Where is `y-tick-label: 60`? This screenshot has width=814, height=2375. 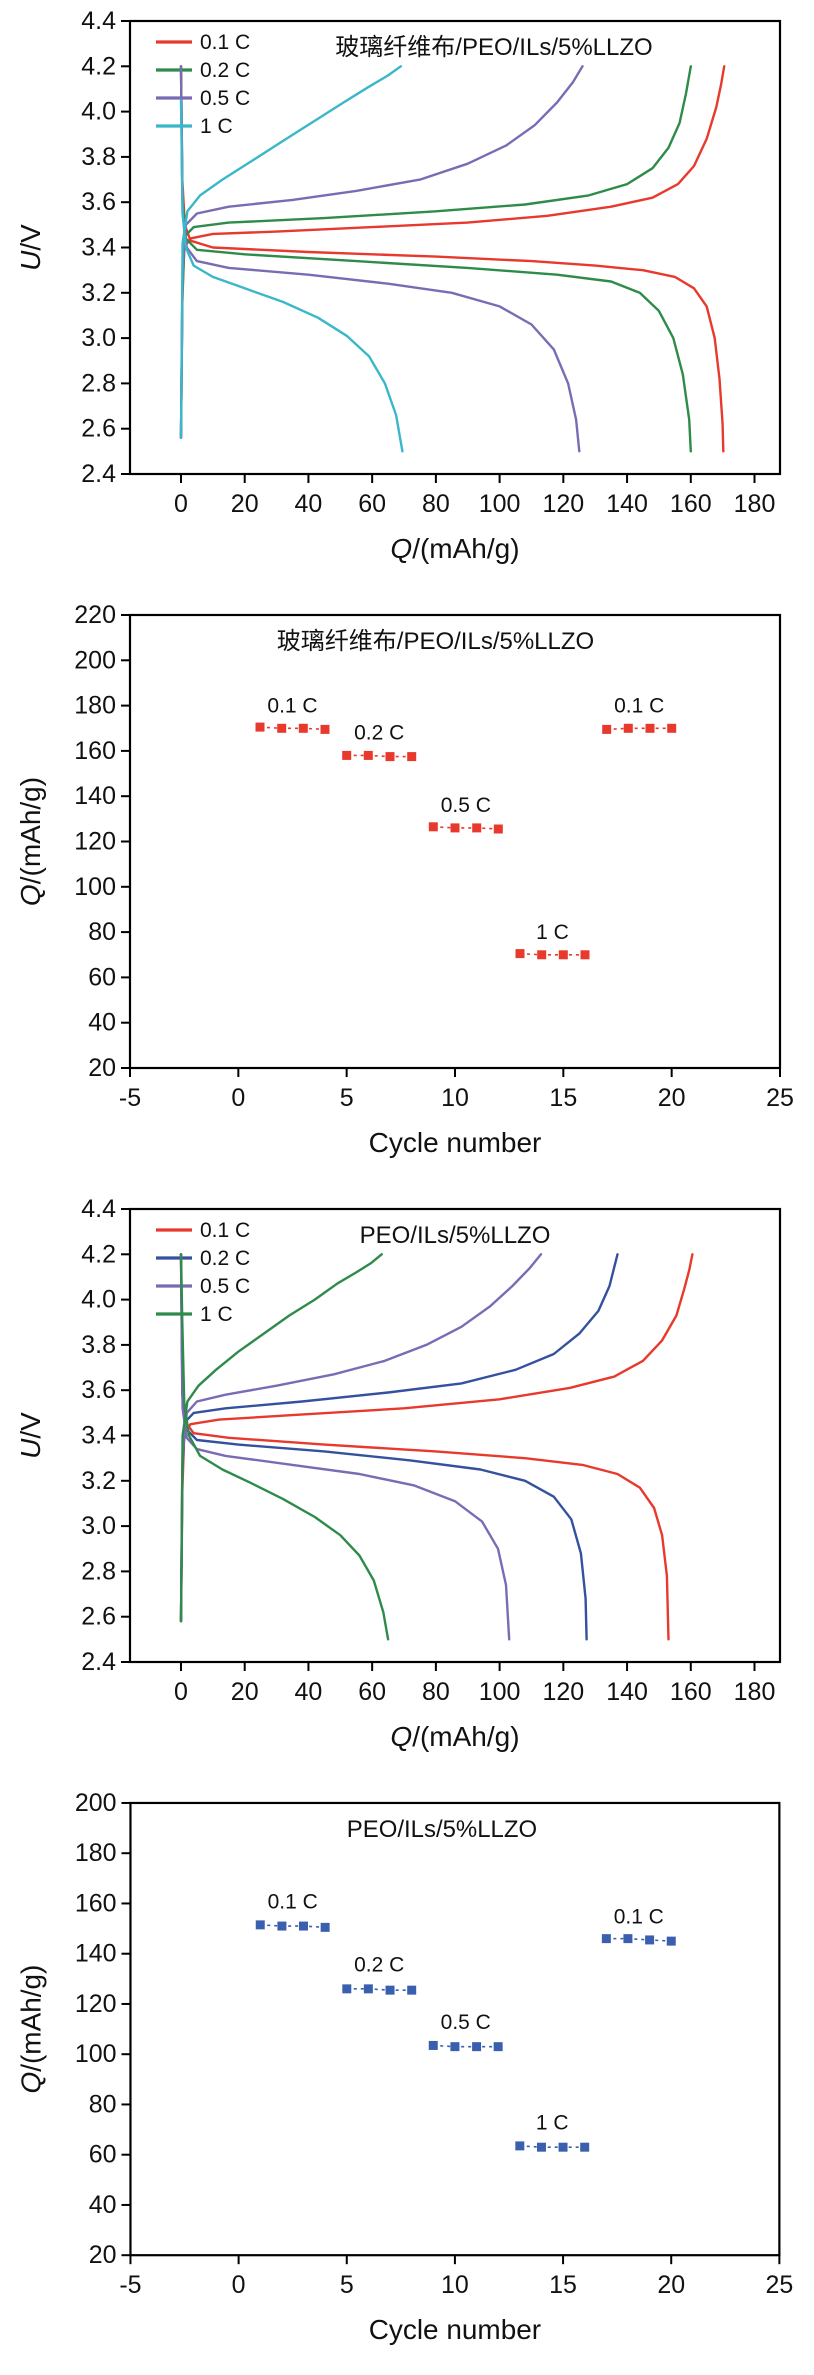
y-tick-label: 60 is located at coordinates (102, 977).